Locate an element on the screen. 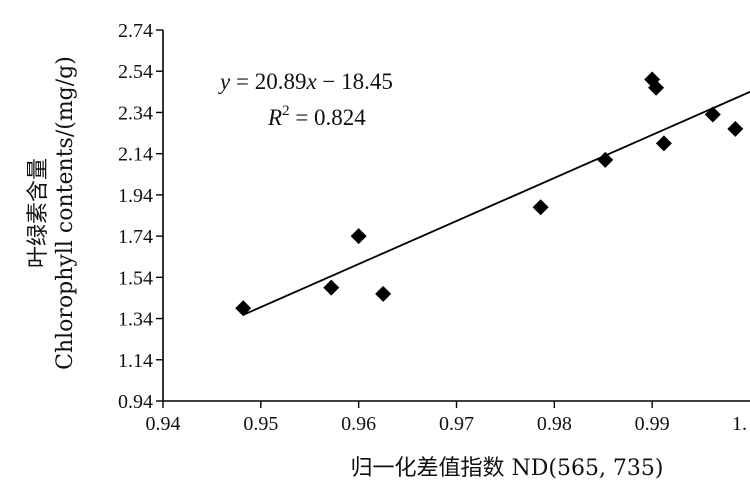 The width and height of the screenshot is (750, 500). y-axis-ticks: 0.94 1.14 1.34 1.54 1.74 1.94 2.14 2.34 2.54 2.74 is located at coordinates (140, 216).